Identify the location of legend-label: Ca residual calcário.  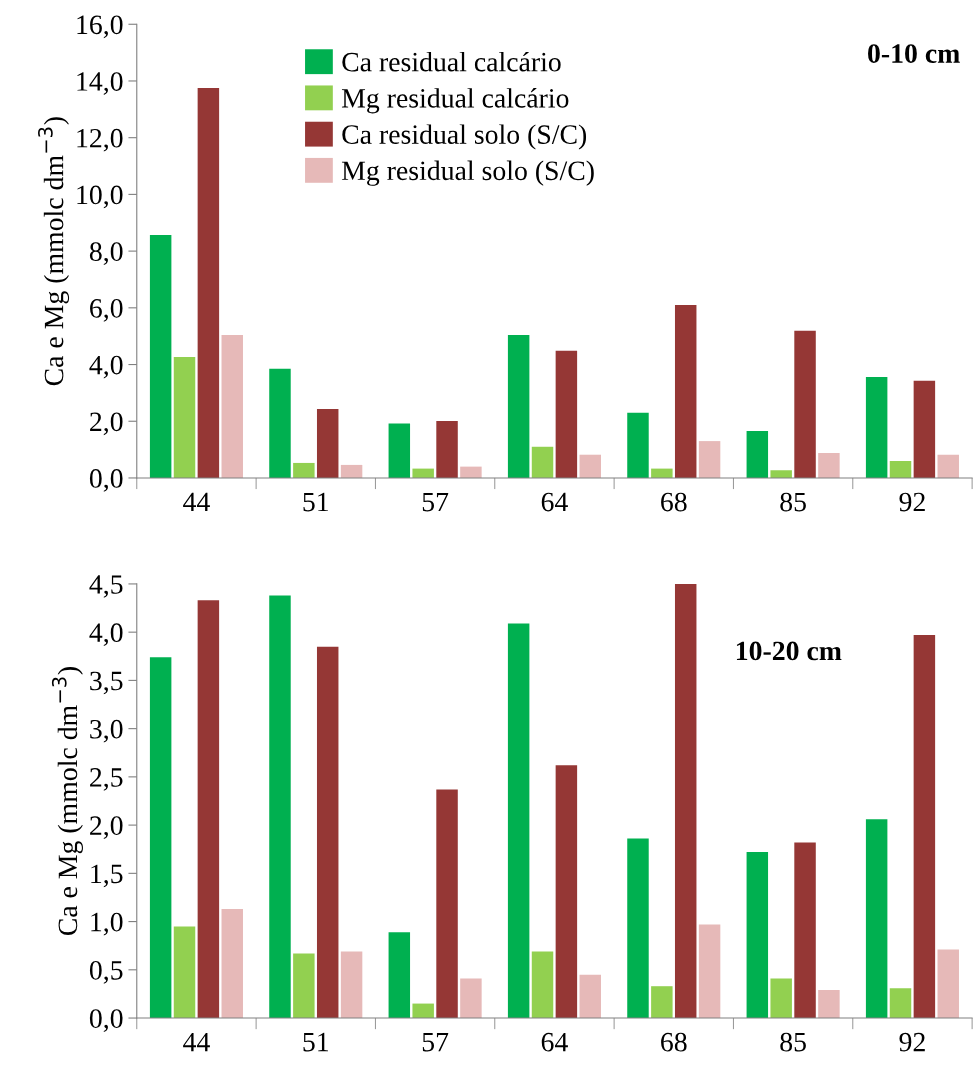
(451, 61).